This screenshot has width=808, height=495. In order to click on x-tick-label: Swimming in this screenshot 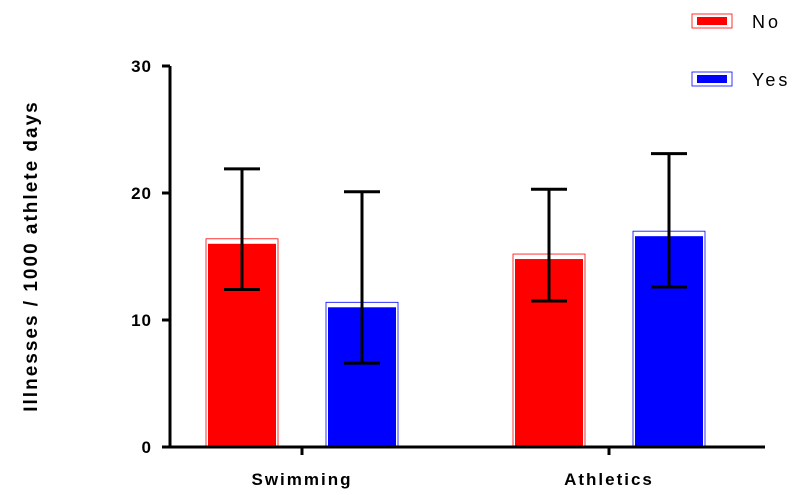, I will do `click(301, 479)`.